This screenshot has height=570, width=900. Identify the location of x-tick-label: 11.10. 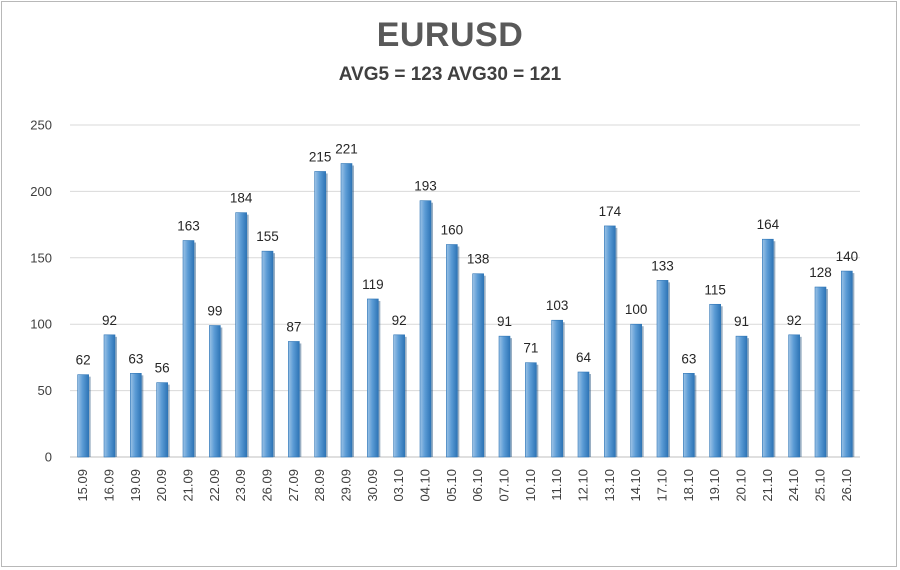
(556, 485).